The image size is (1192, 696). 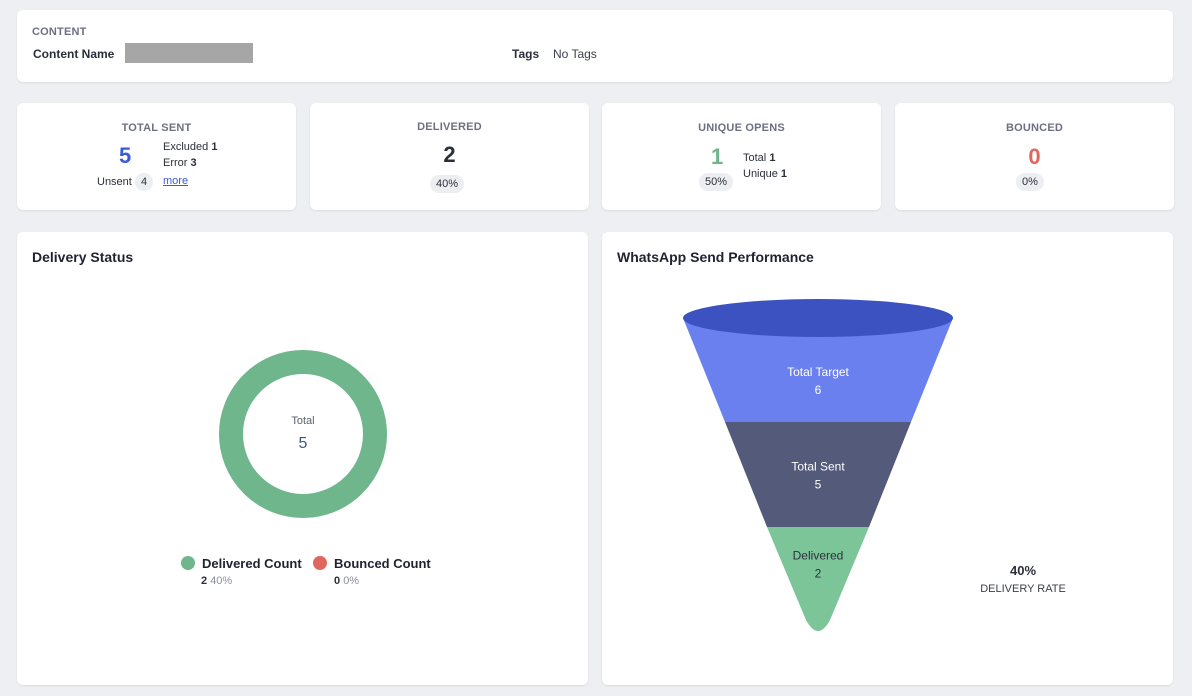 What do you see at coordinates (449, 127) in the screenshot?
I see `delivered-title: DELIVERED` at bounding box center [449, 127].